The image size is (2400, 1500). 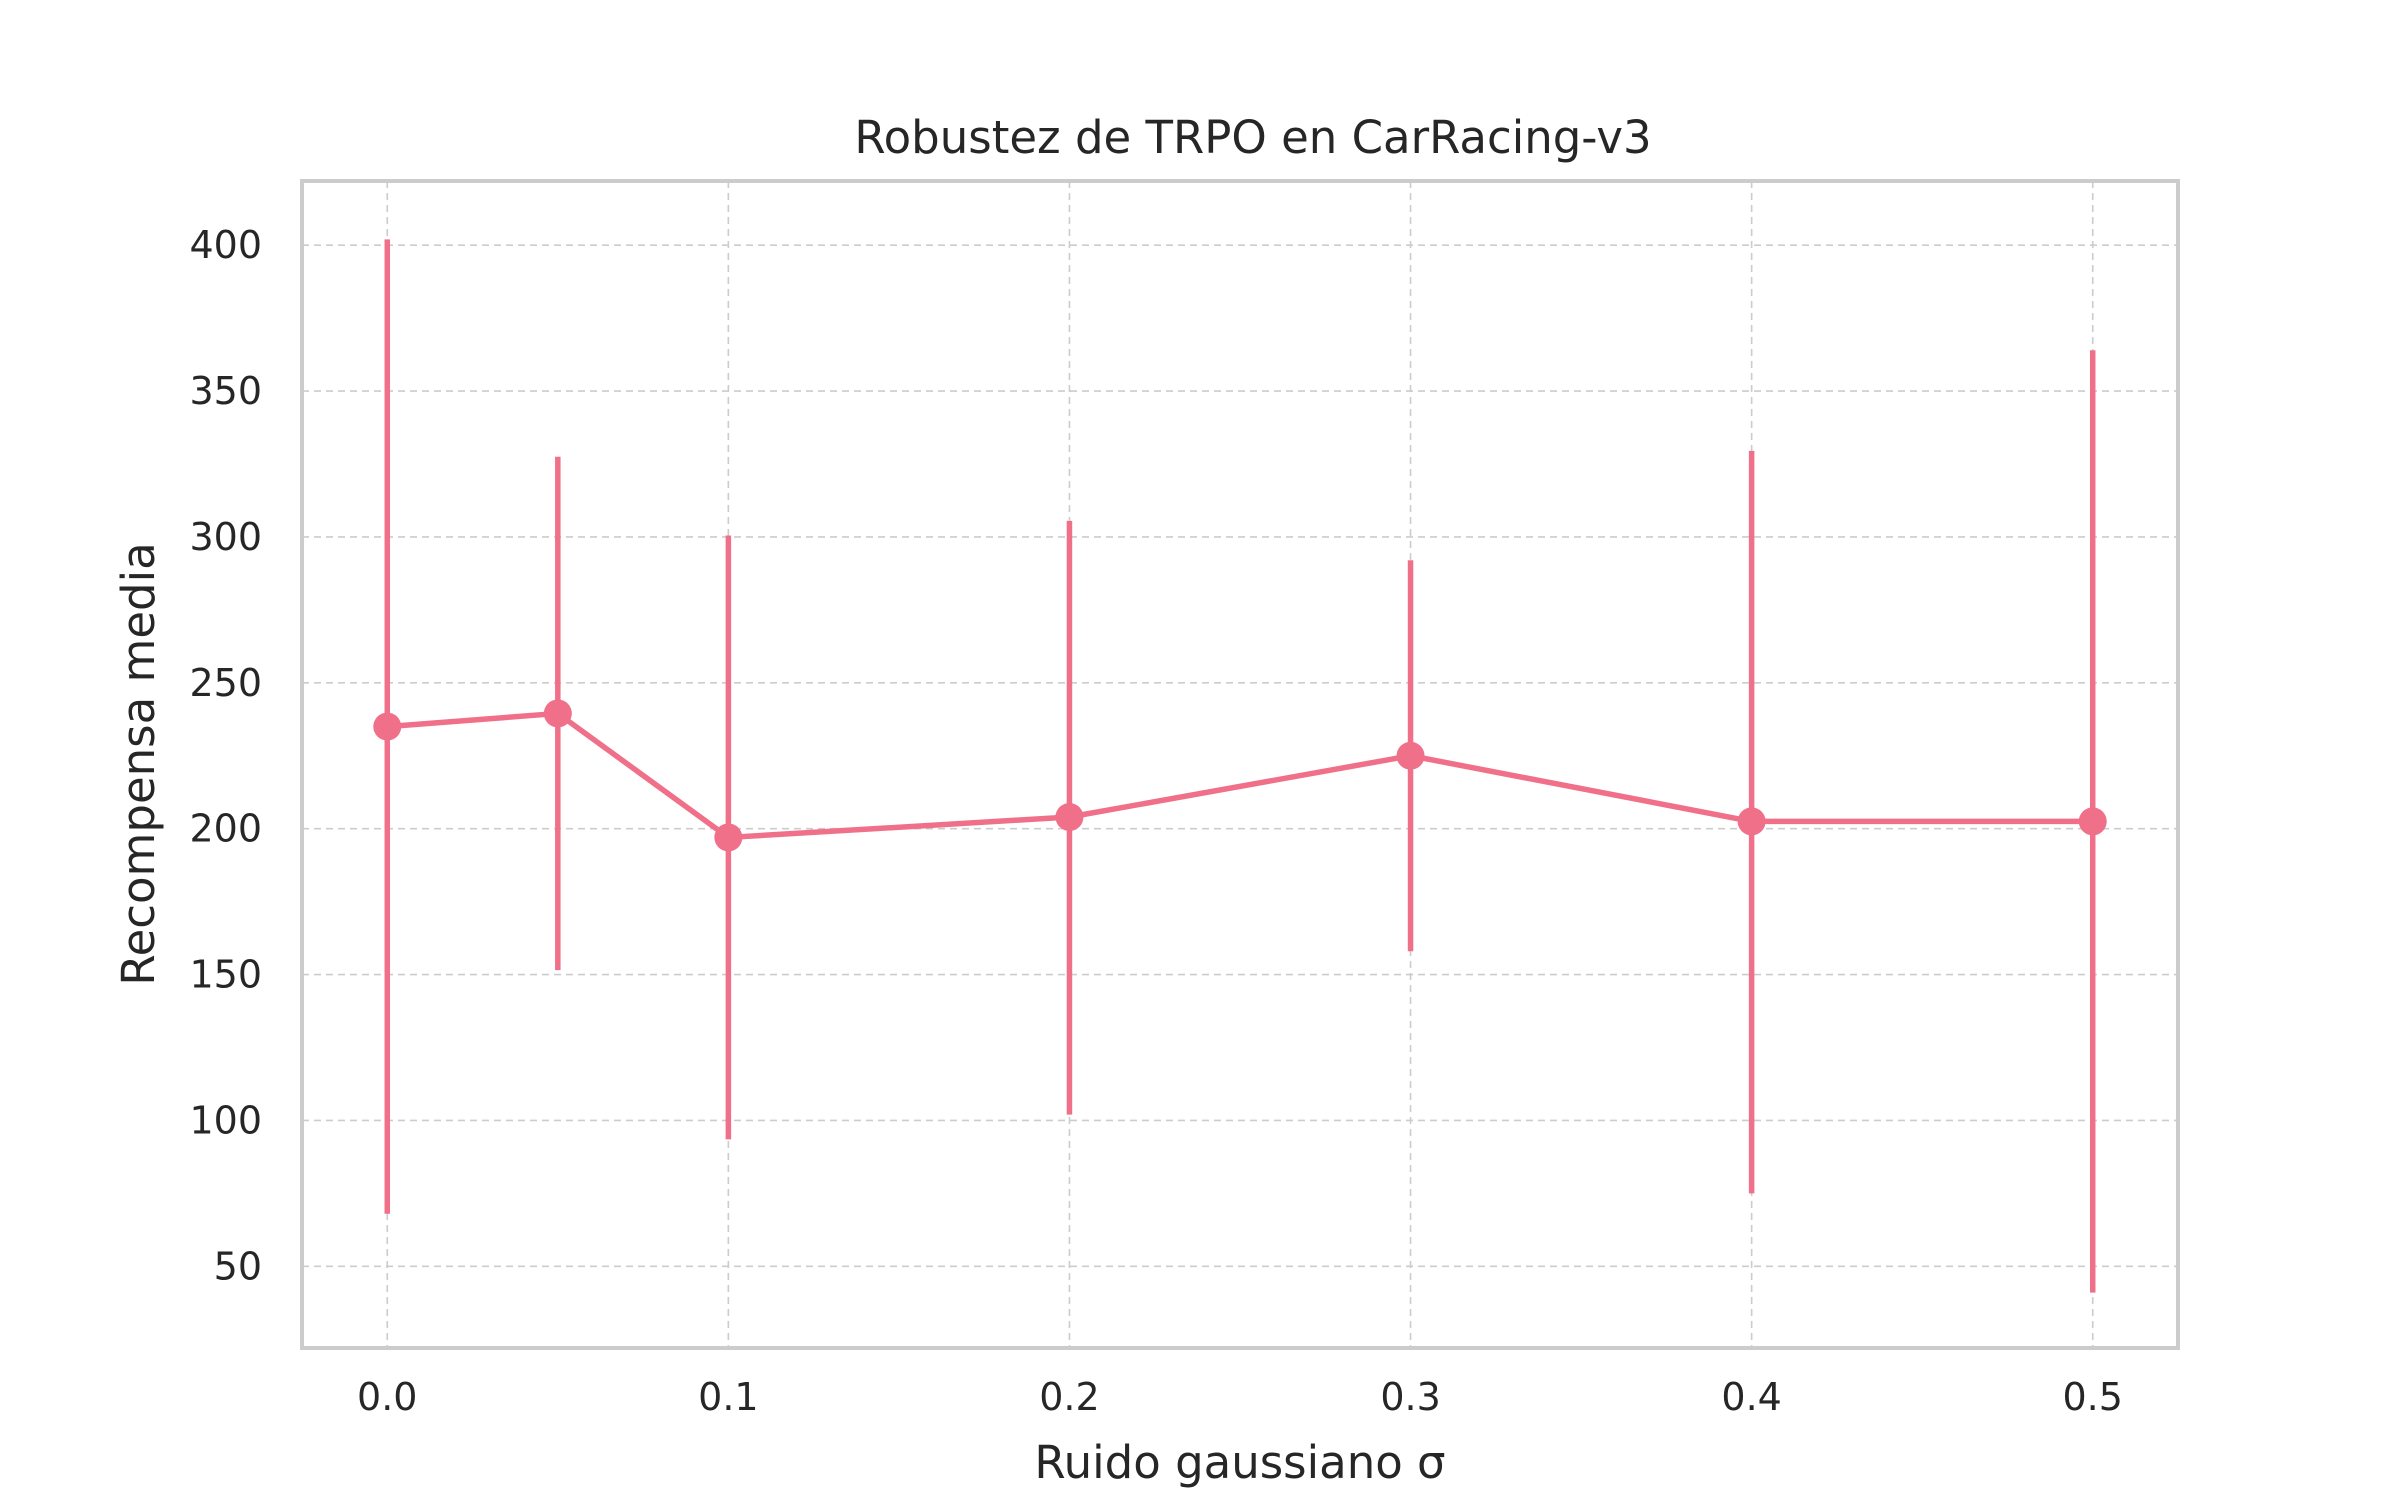 I want to click on y-tick-label: 200, so click(x=225, y=829).